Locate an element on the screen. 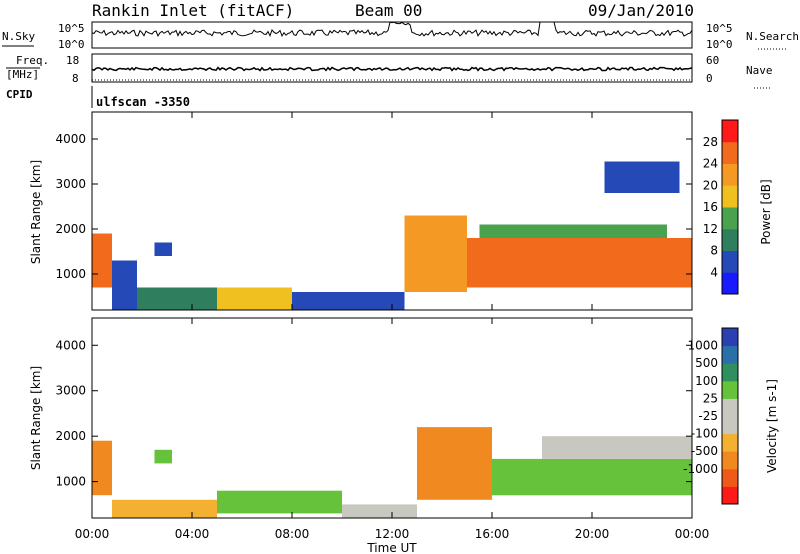 Image resolution: width=800 pixels, height=554 pixels. power-colorbar-tick: 28 is located at coordinates (710, 142).